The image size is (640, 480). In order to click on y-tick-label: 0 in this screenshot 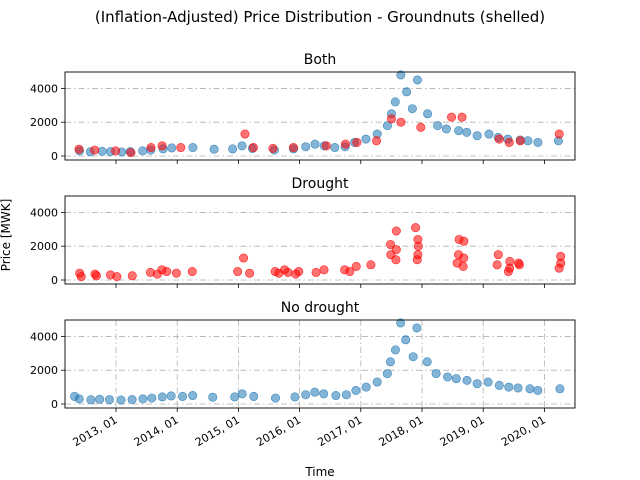, I will do `click(54, 280)`.